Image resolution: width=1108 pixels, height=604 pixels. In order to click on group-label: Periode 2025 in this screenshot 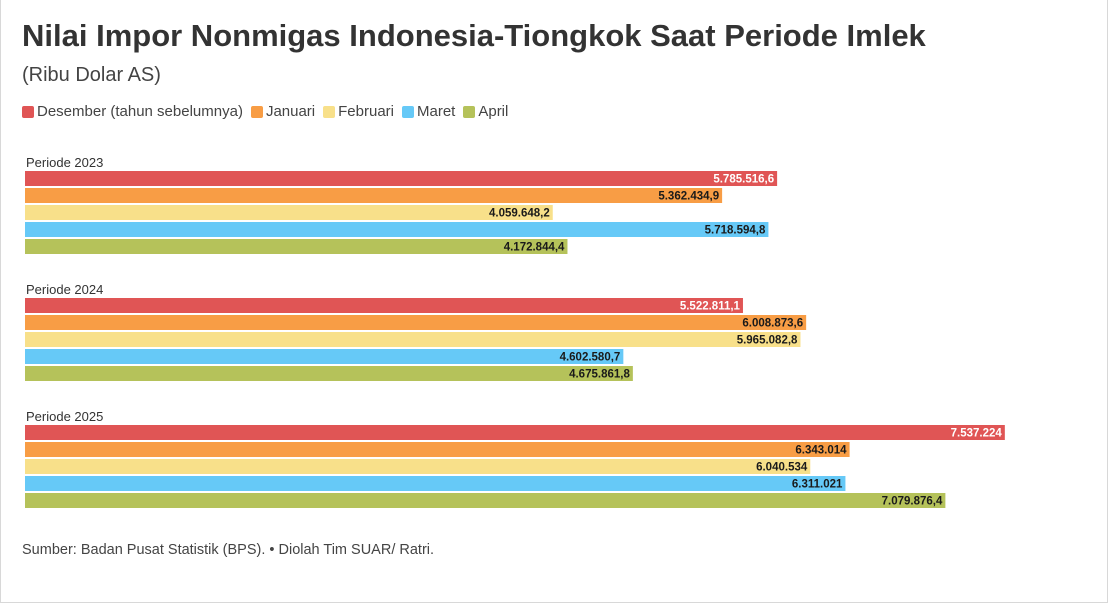, I will do `click(64, 416)`.